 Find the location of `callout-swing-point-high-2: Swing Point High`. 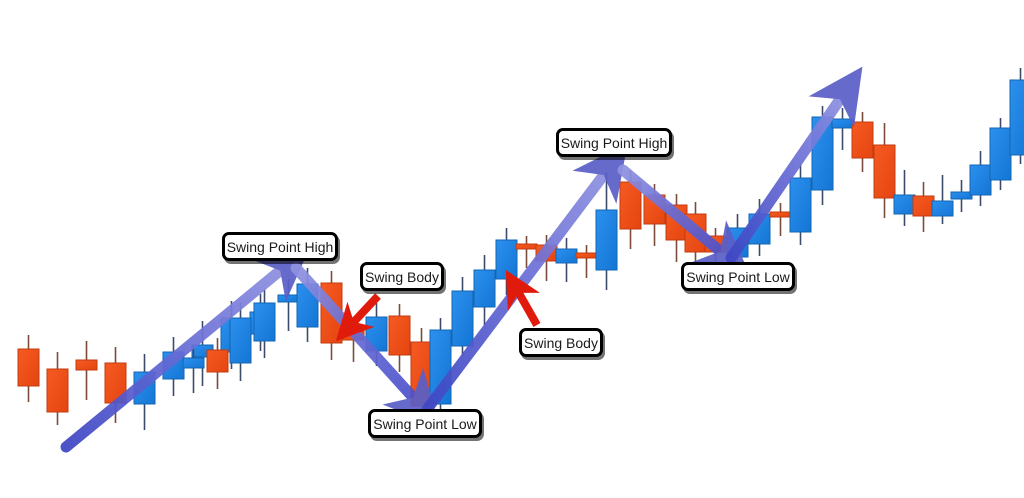

callout-swing-point-high-2: Swing Point High is located at coordinates (614, 142).